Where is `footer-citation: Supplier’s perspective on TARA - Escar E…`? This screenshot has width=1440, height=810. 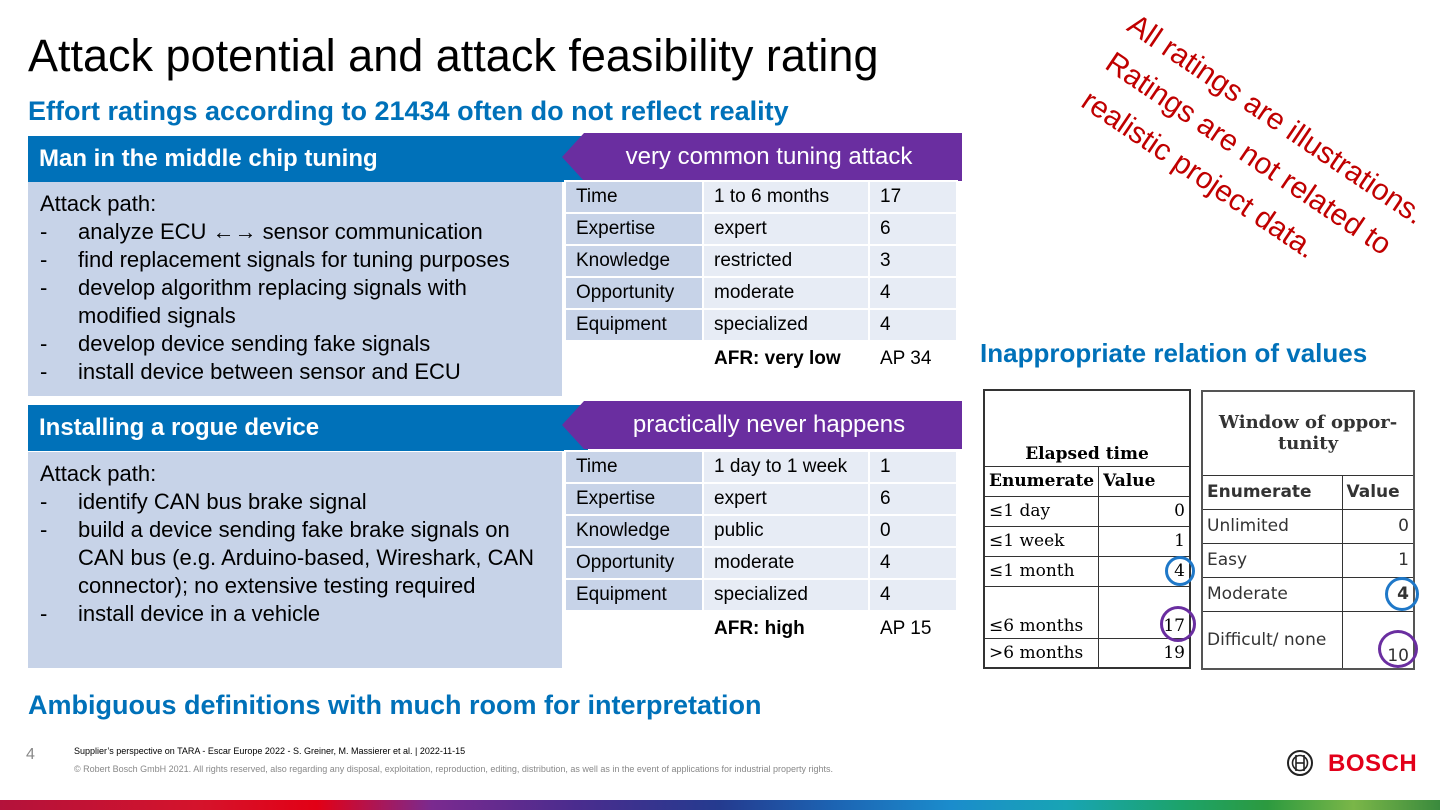 footer-citation: Supplier’s perspective on TARA - Escar E… is located at coordinates (270, 751).